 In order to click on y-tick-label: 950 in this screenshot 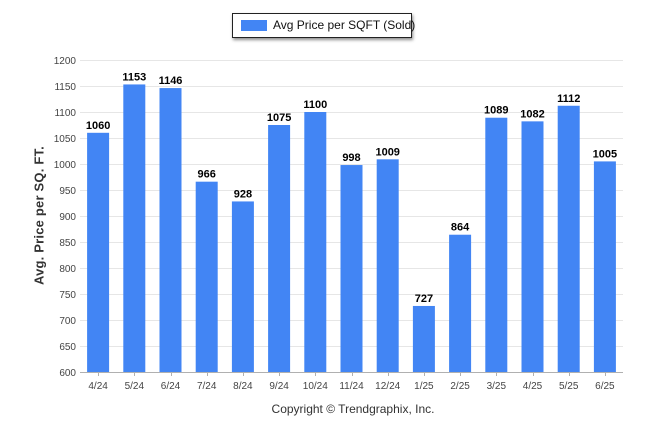, I will do `click(67, 191)`.